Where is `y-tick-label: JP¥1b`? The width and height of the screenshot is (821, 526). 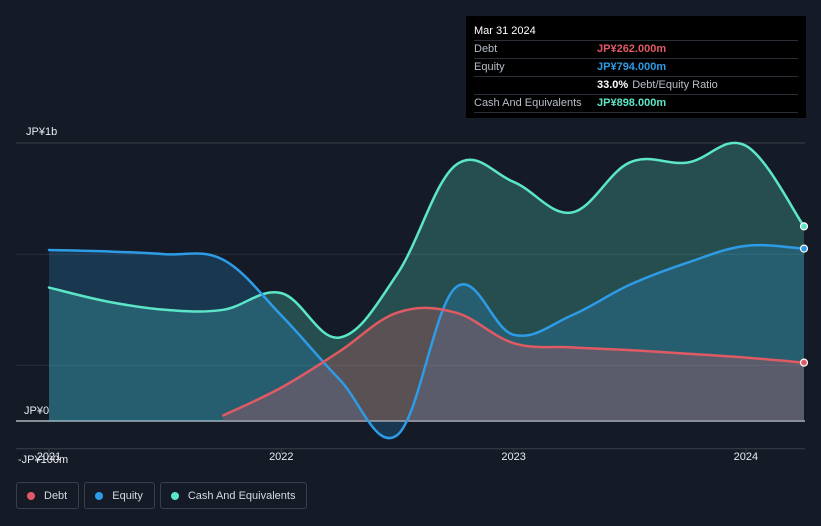 y-tick-label: JP¥1b is located at coordinates (41, 132).